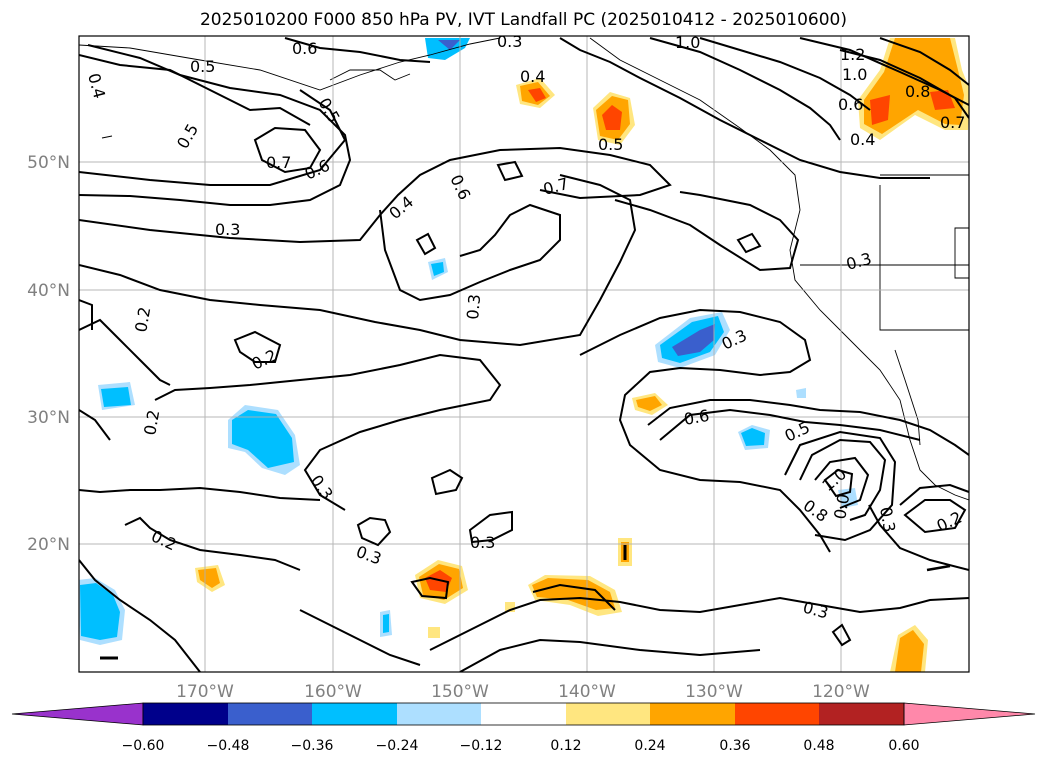  I want to click on neg-anomaly-3-core, so click(693, 340).